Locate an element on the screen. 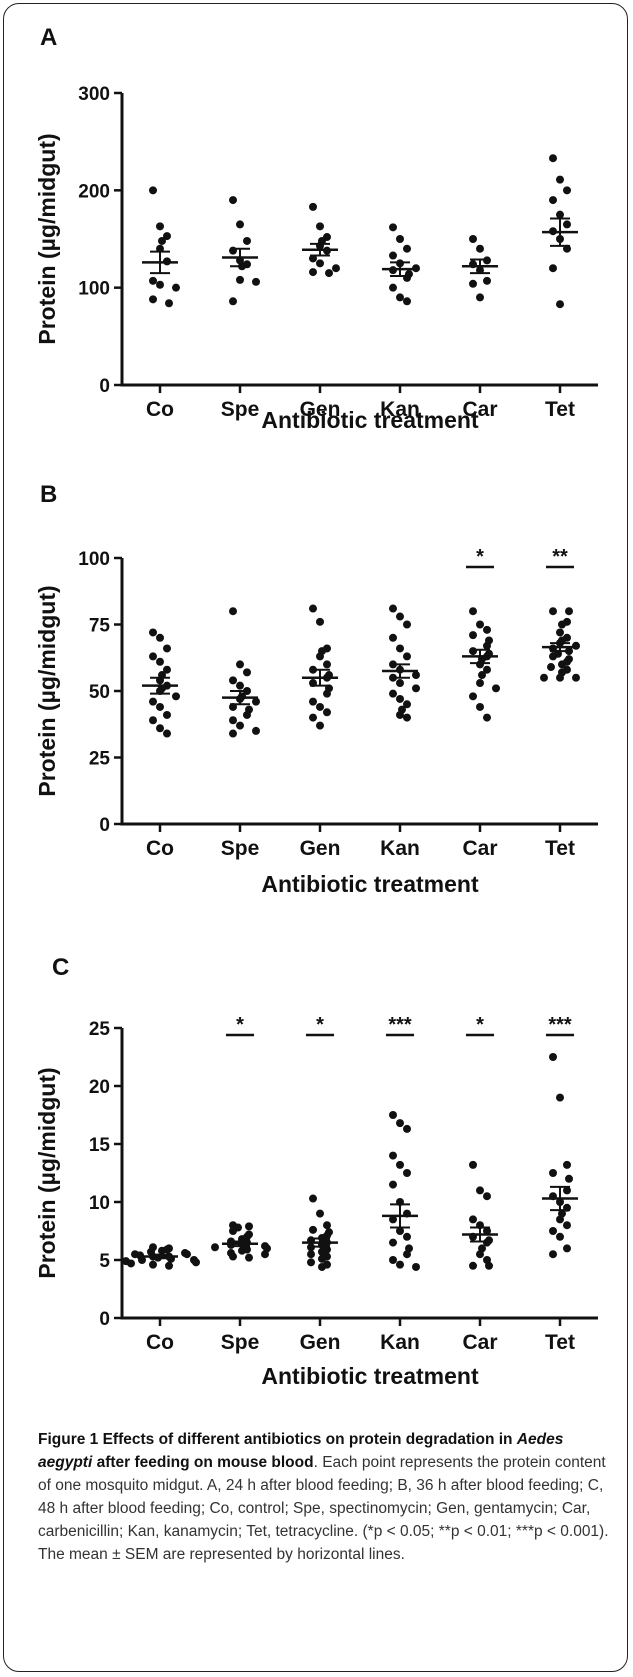 The width and height of the screenshot is (633, 1677). caption-title-2: after feeding on mouse blood is located at coordinates (203, 1462).